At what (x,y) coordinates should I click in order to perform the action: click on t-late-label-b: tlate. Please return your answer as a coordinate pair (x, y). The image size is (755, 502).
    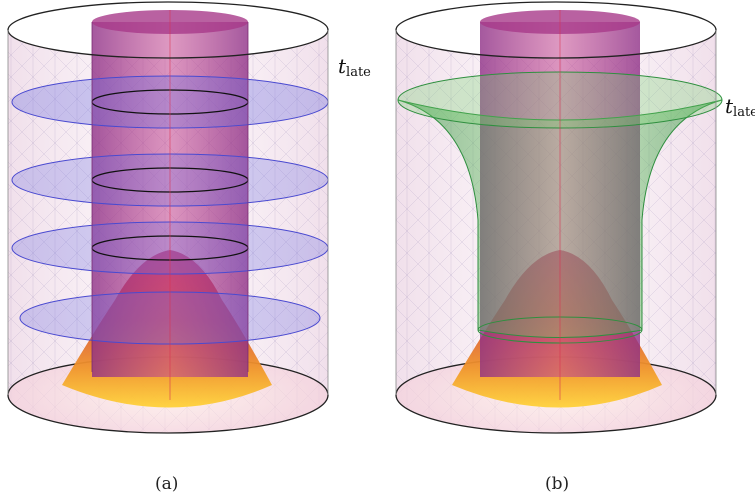
    Looking at the image, I should click on (740, 107).